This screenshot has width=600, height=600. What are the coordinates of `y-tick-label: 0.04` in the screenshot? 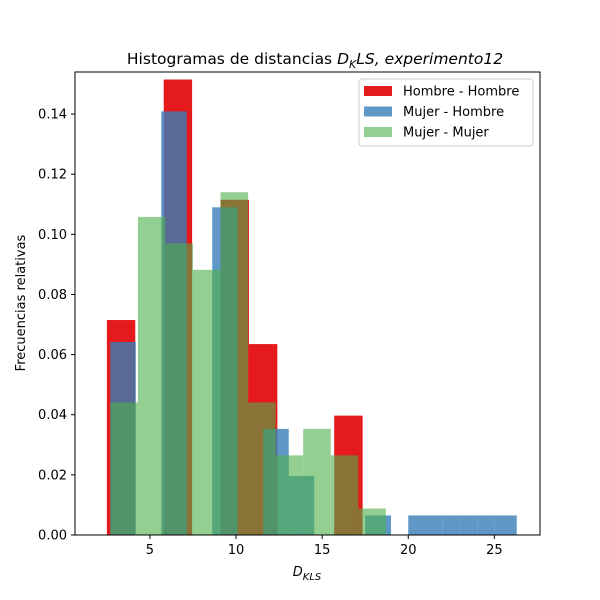 It's located at (52, 415).